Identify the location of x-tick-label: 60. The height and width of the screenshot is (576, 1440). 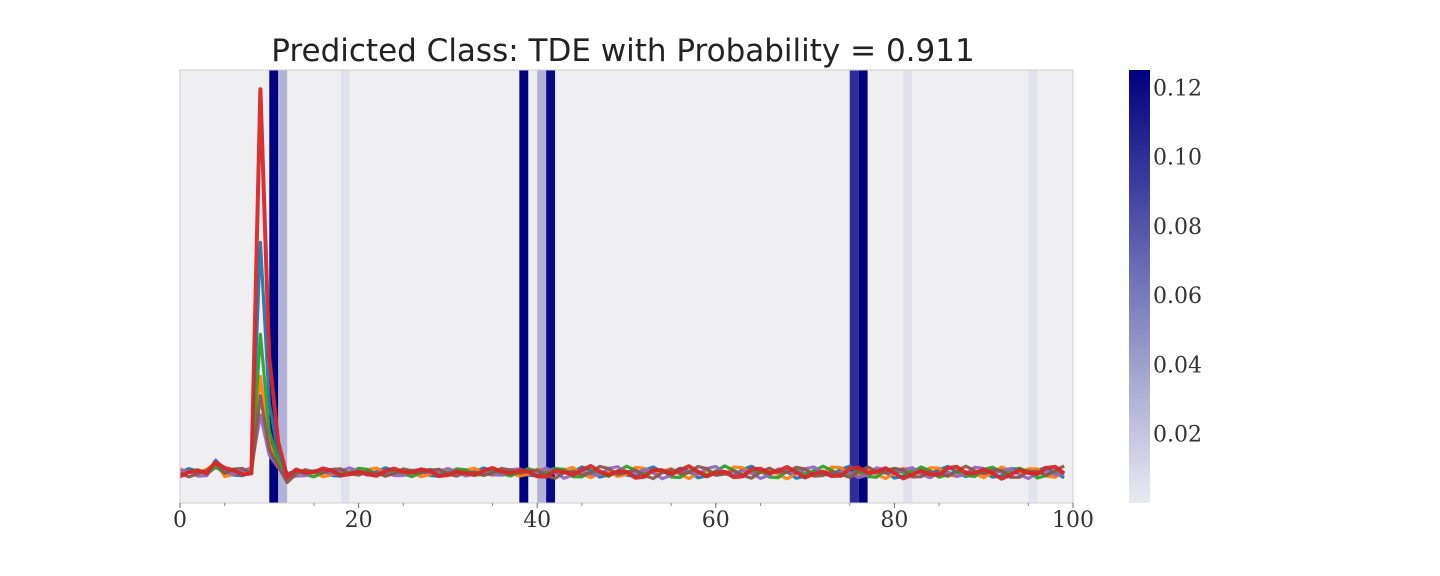
(716, 520).